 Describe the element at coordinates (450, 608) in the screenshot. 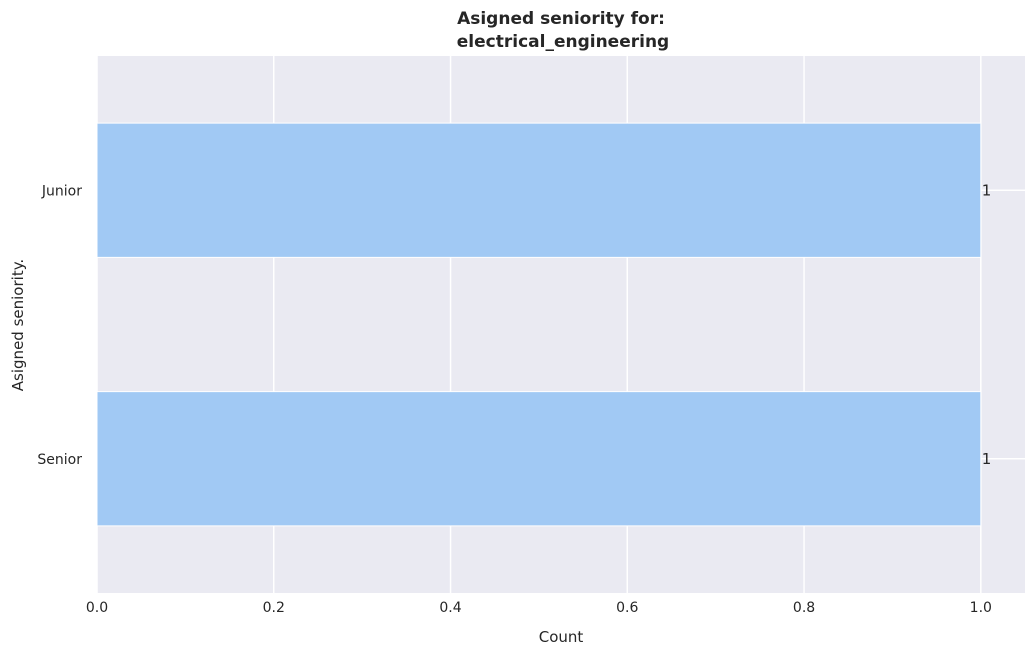

I see `x-tick-label: 0.4` at that location.